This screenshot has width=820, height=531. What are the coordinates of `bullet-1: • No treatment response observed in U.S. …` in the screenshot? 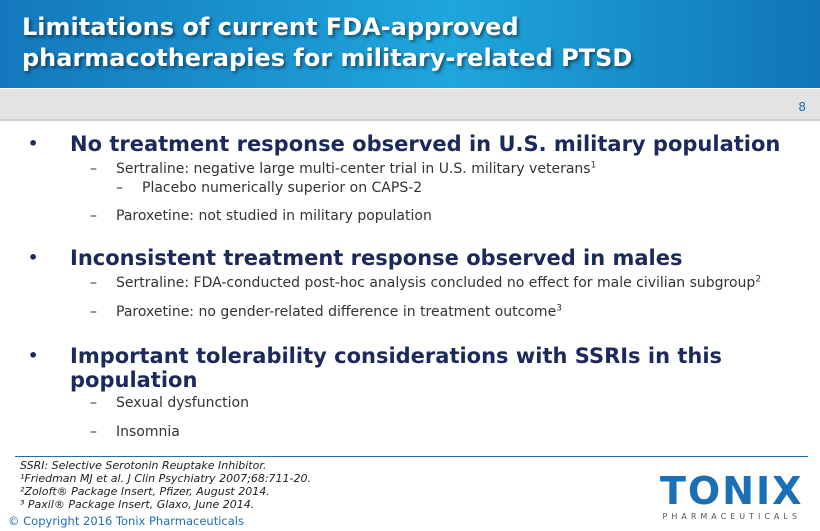 It's located at (418, 144).